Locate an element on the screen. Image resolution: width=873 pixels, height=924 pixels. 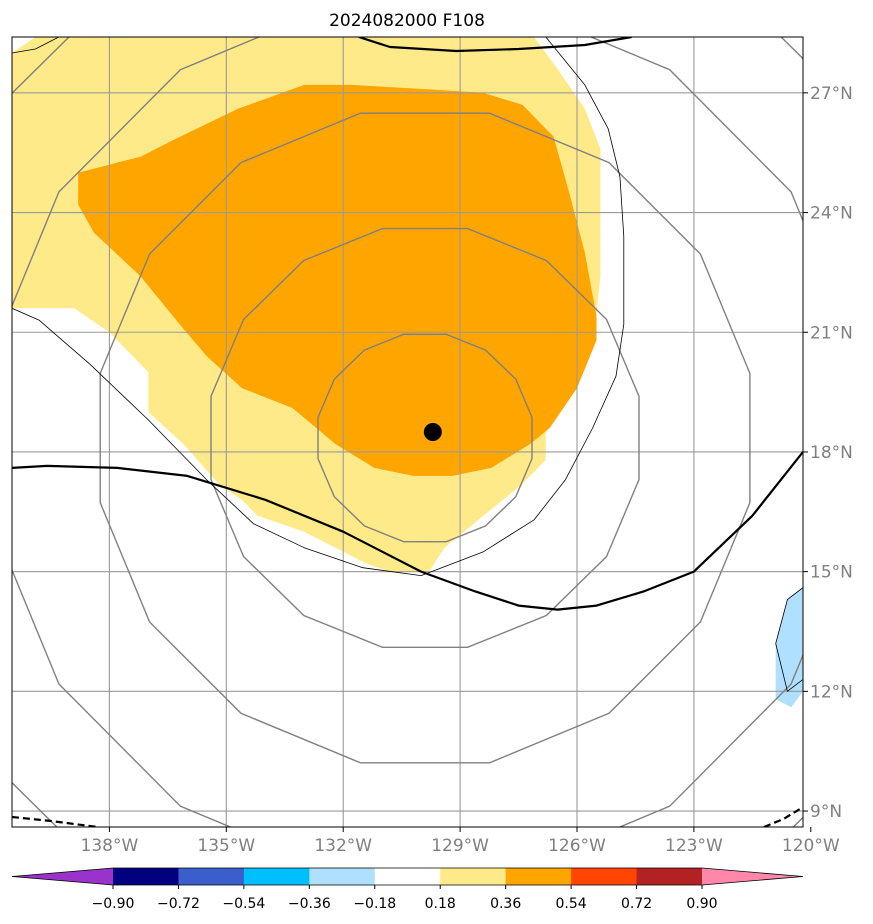
lat-tick-label: 15°N is located at coordinates (831, 573).